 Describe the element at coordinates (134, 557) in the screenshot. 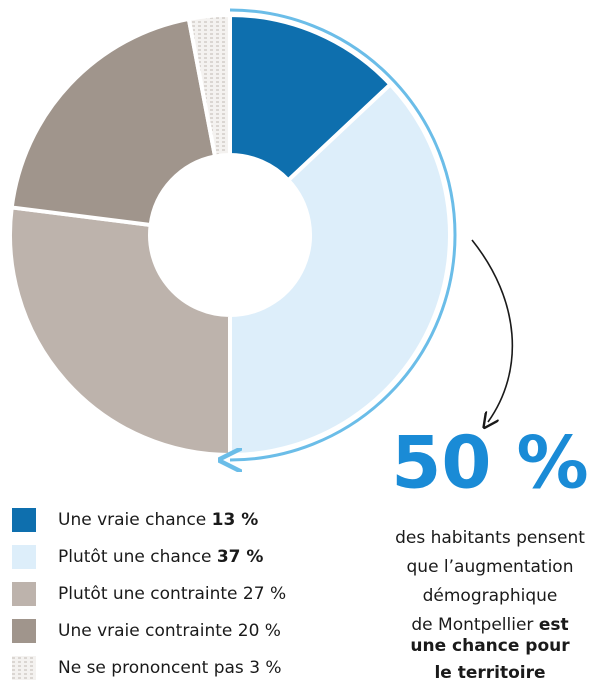

I see `legend-name: Plutôt une chance` at that location.